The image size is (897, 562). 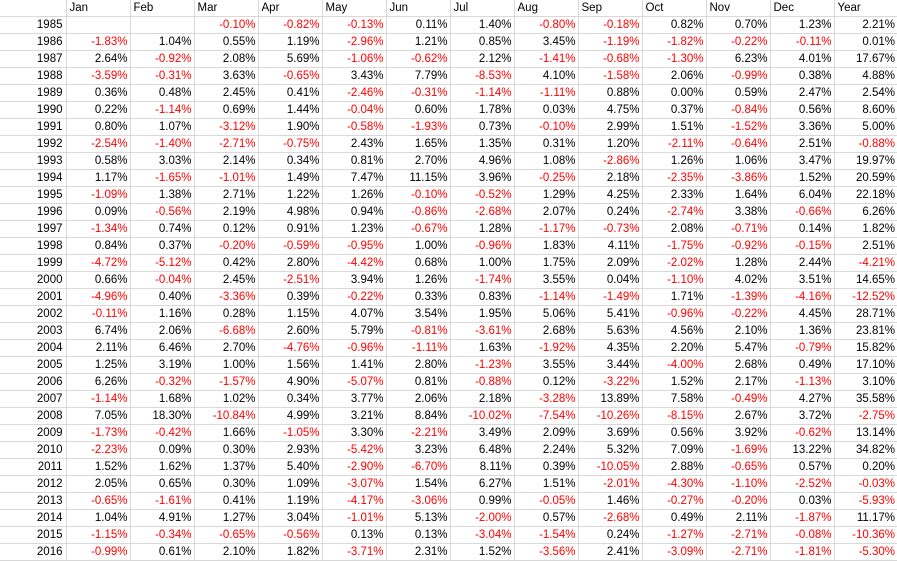 I want to click on cell-sep: 1.46%, so click(x=610, y=501).